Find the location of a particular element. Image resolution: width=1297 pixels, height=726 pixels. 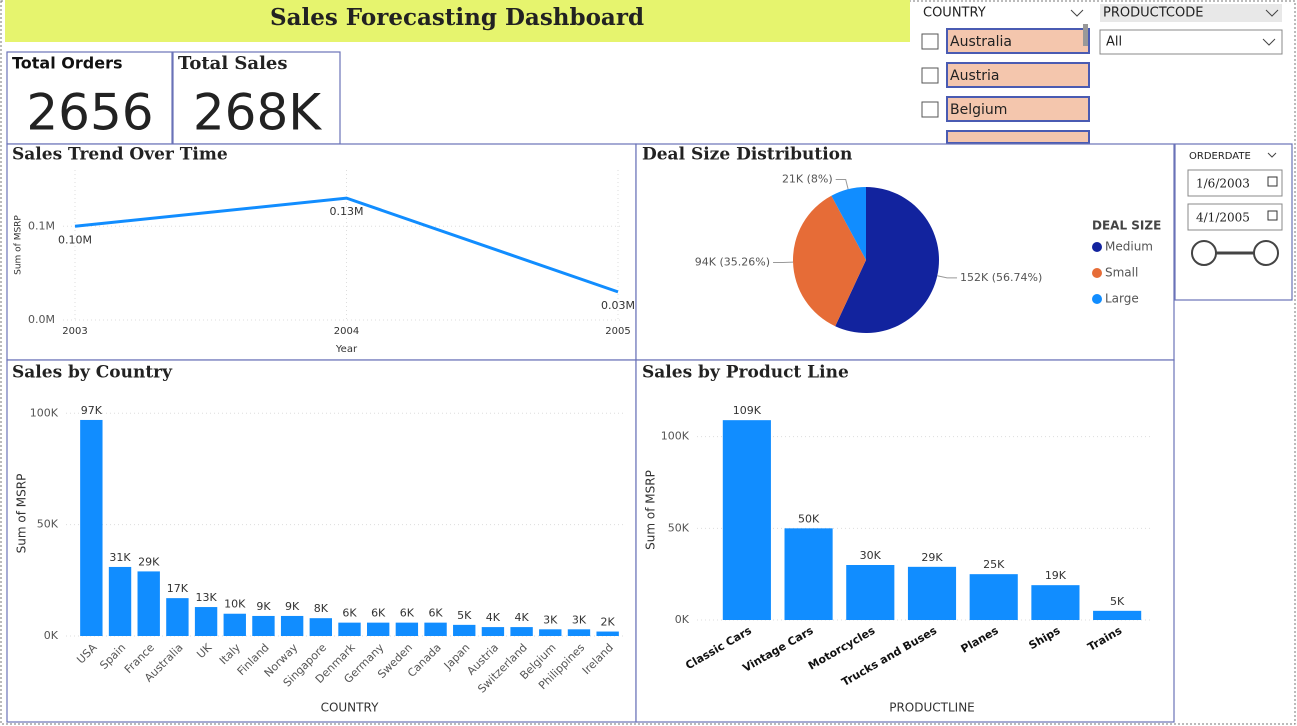

data-label: 19K is located at coordinates (1056, 575).